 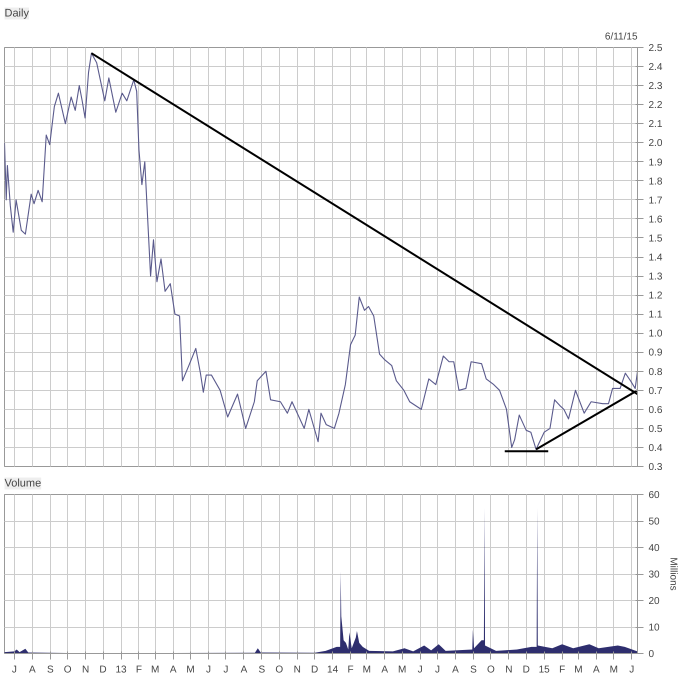 What do you see at coordinates (655, 296) in the screenshot?
I see `y-tick-label: 1.2` at bounding box center [655, 296].